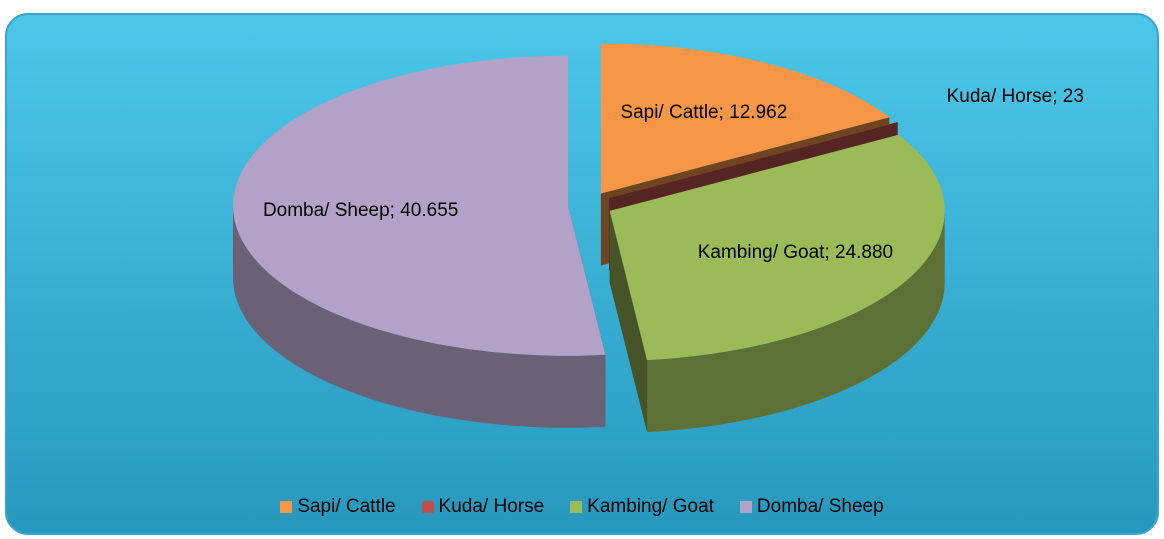  I want to click on slice-side, so click(628, 321).